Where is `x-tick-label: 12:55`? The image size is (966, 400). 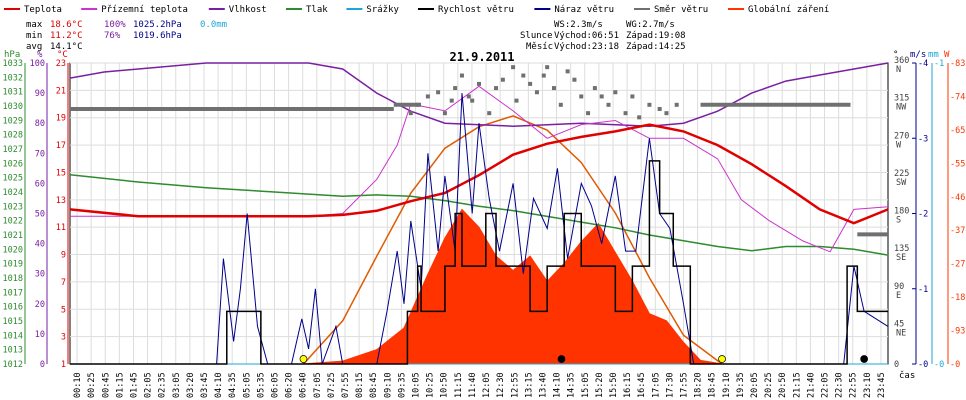 x-tick-label: 12:55 is located at coordinates (515, 385).